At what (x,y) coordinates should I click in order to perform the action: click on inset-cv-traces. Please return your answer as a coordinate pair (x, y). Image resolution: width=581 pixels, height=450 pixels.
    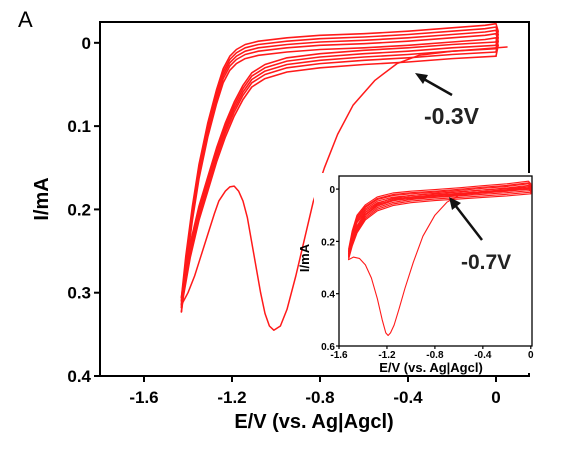
    Looking at the image, I should click on (440, 258).